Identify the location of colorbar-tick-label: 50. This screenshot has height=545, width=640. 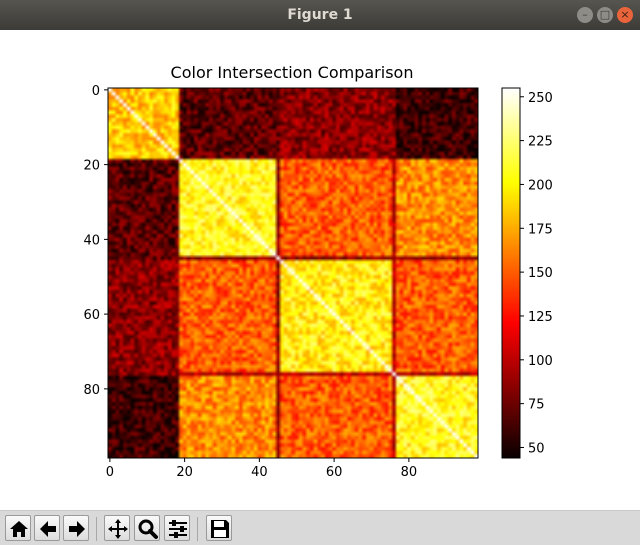
(536, 448).